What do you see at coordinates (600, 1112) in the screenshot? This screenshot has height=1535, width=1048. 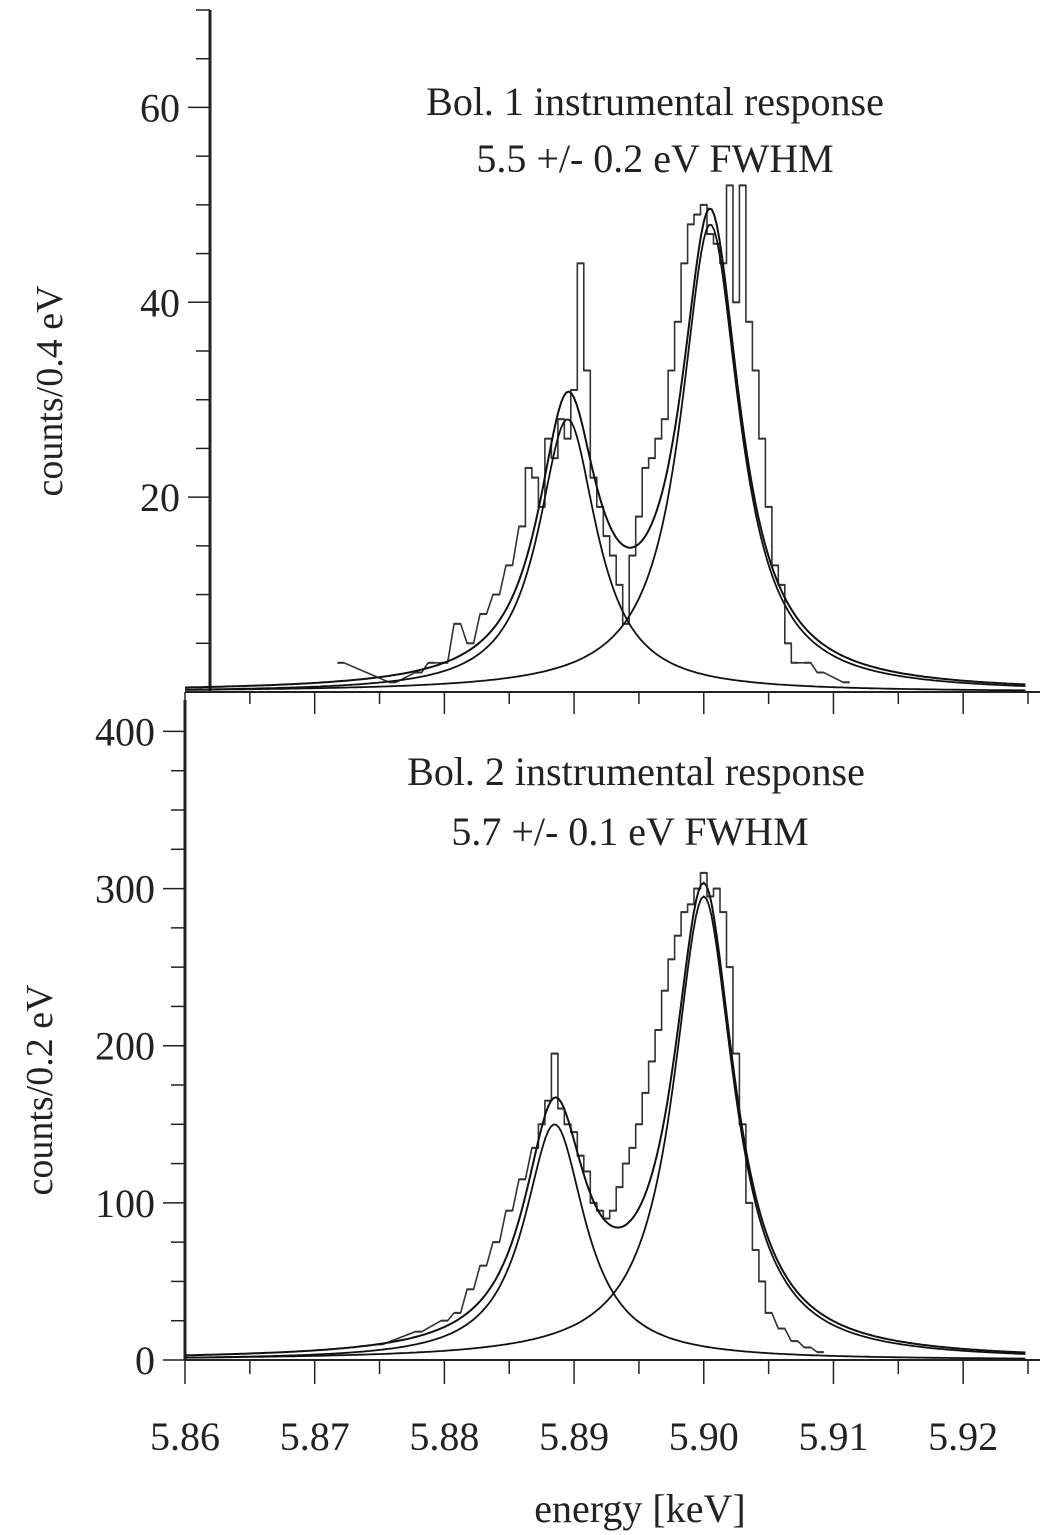 I see `histogram-series` at bounding box center [600, 1112].